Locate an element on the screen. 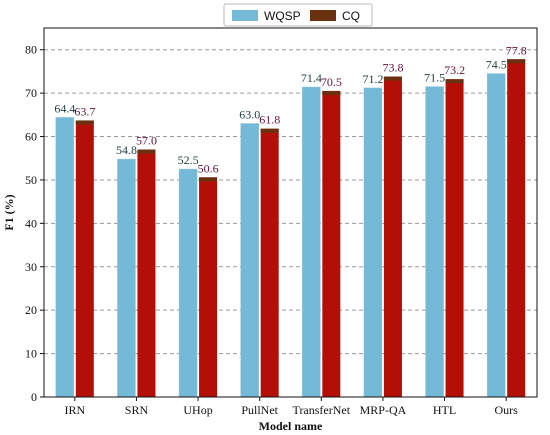  bar-wqsp-uhop is located at coordinates (188, 283).